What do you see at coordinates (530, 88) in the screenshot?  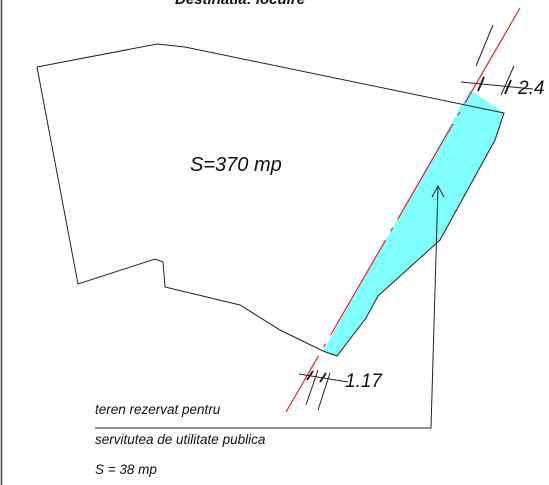 I see `dimension-label-top: 2.4` at bounding box center [530, 88].